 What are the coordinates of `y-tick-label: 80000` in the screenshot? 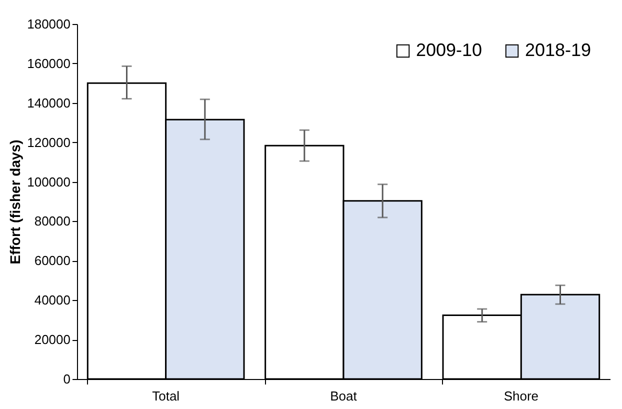 It's located at (52, 221).